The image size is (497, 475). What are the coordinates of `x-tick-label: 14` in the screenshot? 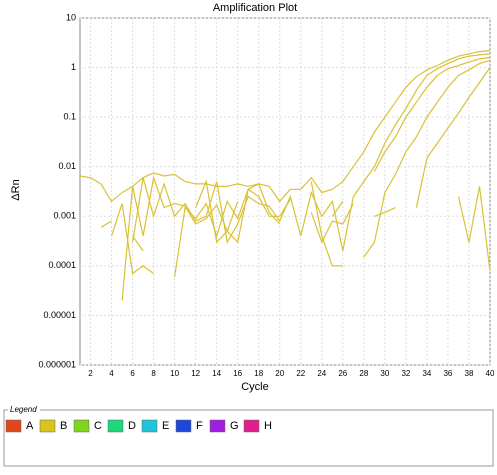 It's located at (216, 373).